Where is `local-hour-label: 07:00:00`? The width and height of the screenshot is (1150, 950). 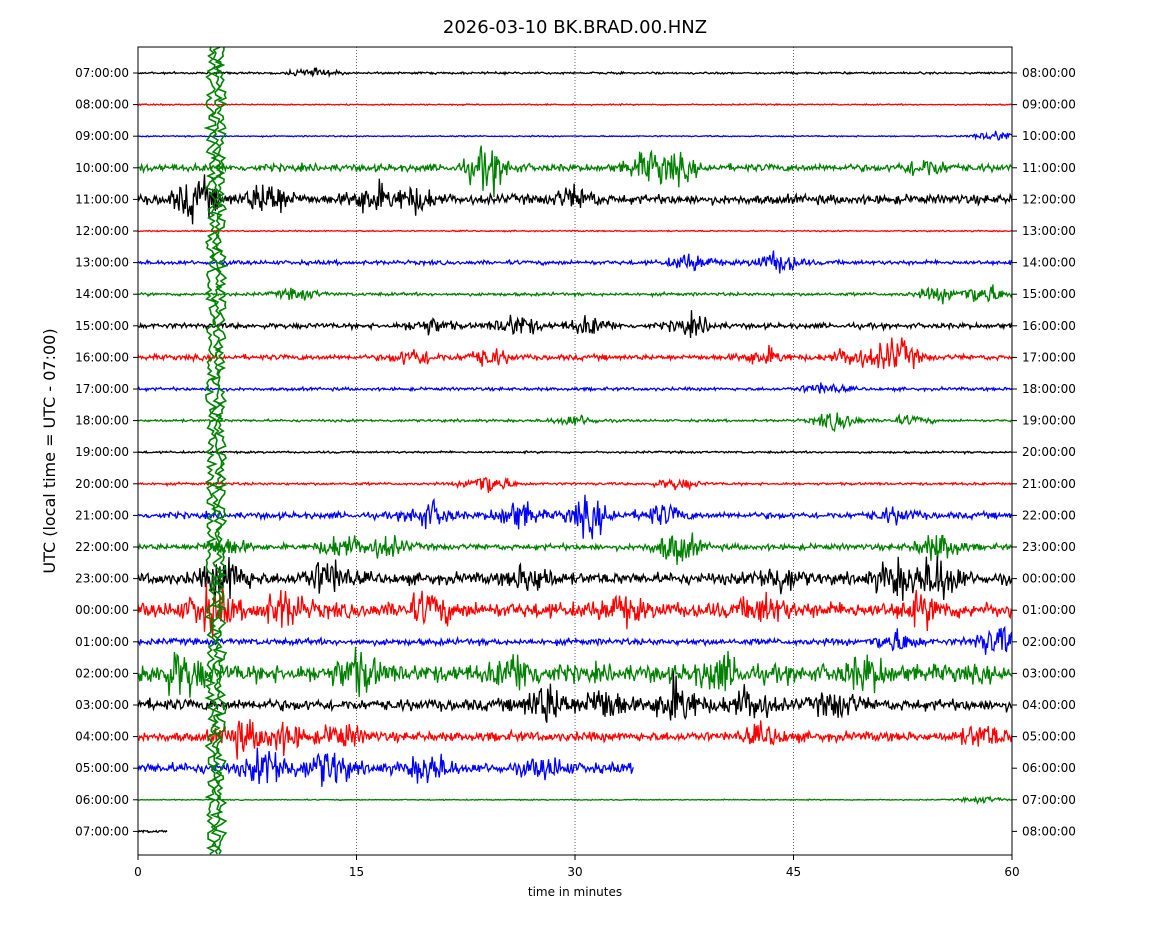 local-hour-label: 07:00:00 is located at coordinates (1049, 800).